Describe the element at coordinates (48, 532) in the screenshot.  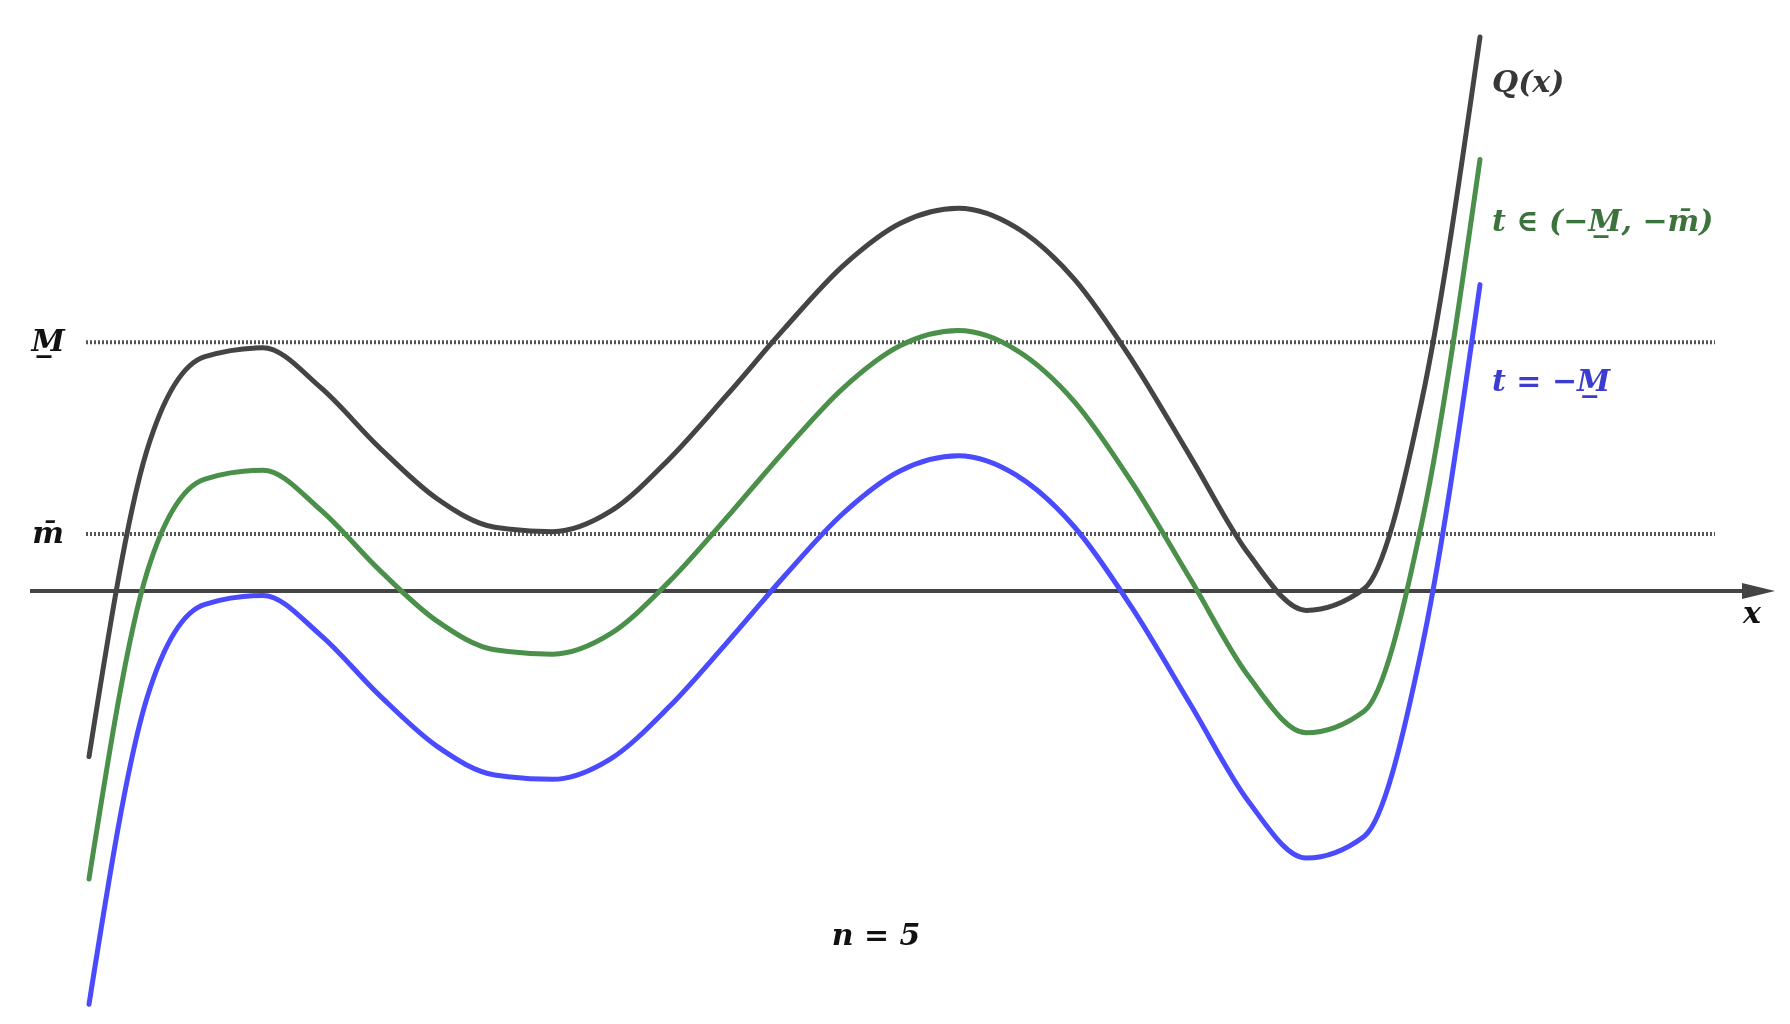
I see `ref-line-label: m̄` at that location.